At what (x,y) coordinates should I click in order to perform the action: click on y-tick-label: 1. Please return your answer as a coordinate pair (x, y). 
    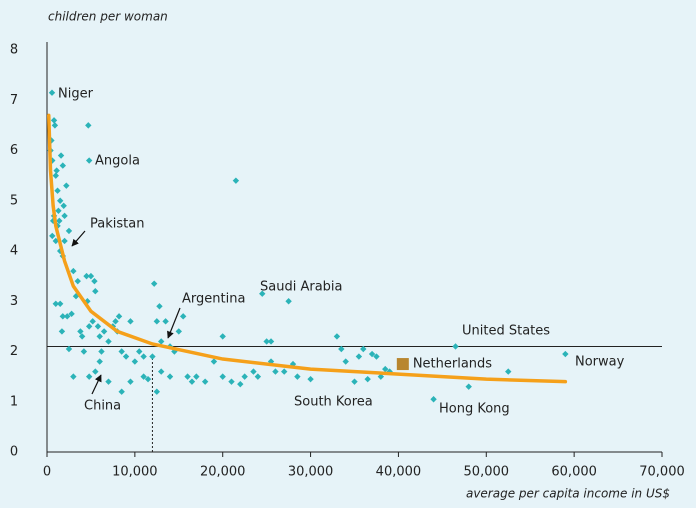
    Looking at the image, I should click on (14, 401).